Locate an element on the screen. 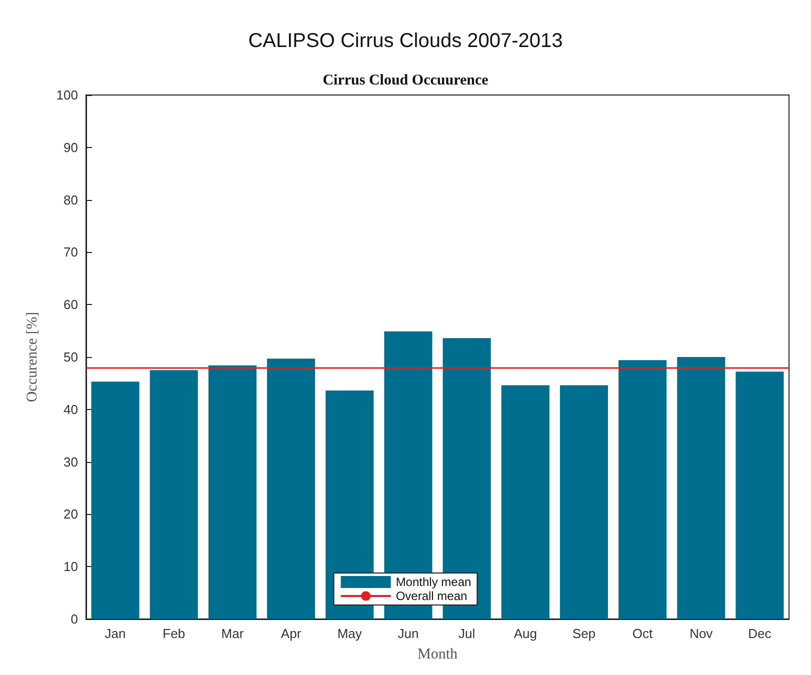 Image resolution: width=811 pixels, height=675 pixels. y-tick-label: 60 is located at coordinates (71, 304).